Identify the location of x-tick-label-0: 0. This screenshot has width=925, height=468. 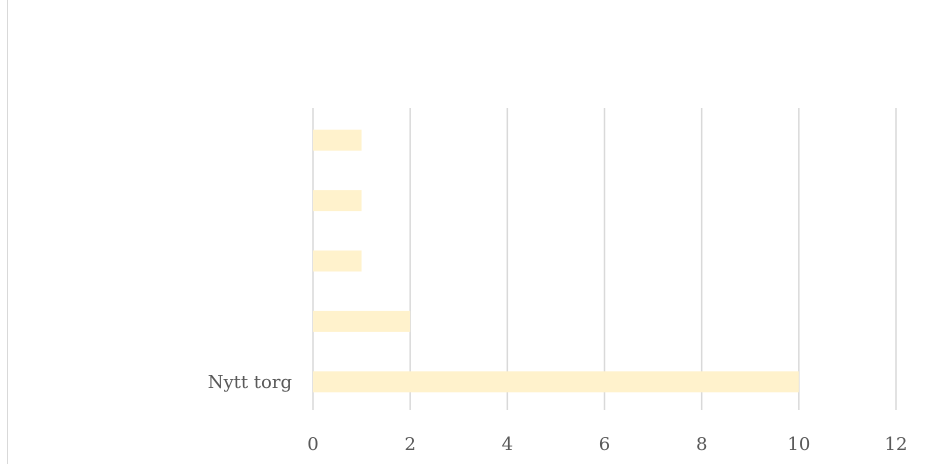
(312, 444).